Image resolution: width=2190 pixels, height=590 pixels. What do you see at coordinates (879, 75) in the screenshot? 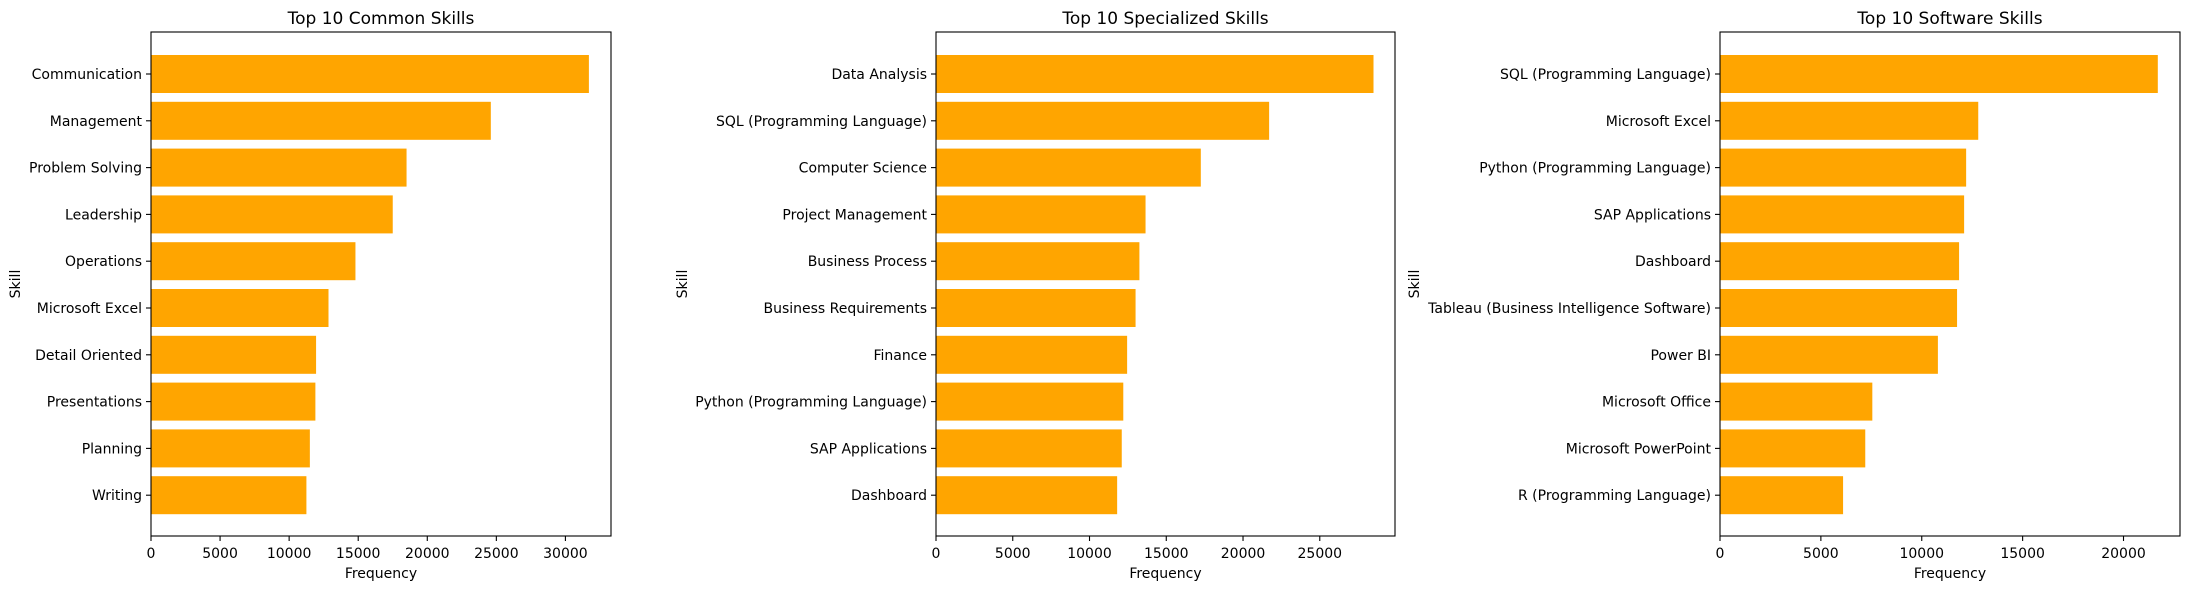
I see `y-tick-label: Data Analysis` at bounding box center [879, 75].